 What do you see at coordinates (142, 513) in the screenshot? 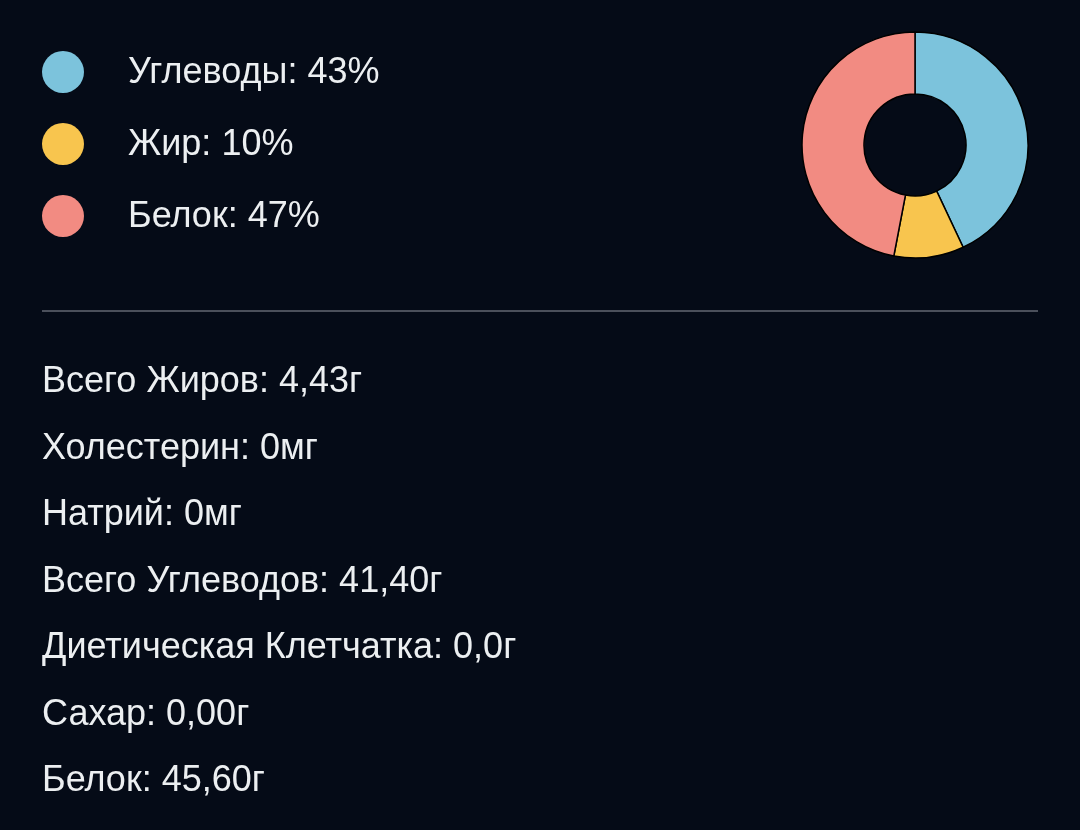
I see `text: Натрий: 0мг` at bounding box center [142, 513].